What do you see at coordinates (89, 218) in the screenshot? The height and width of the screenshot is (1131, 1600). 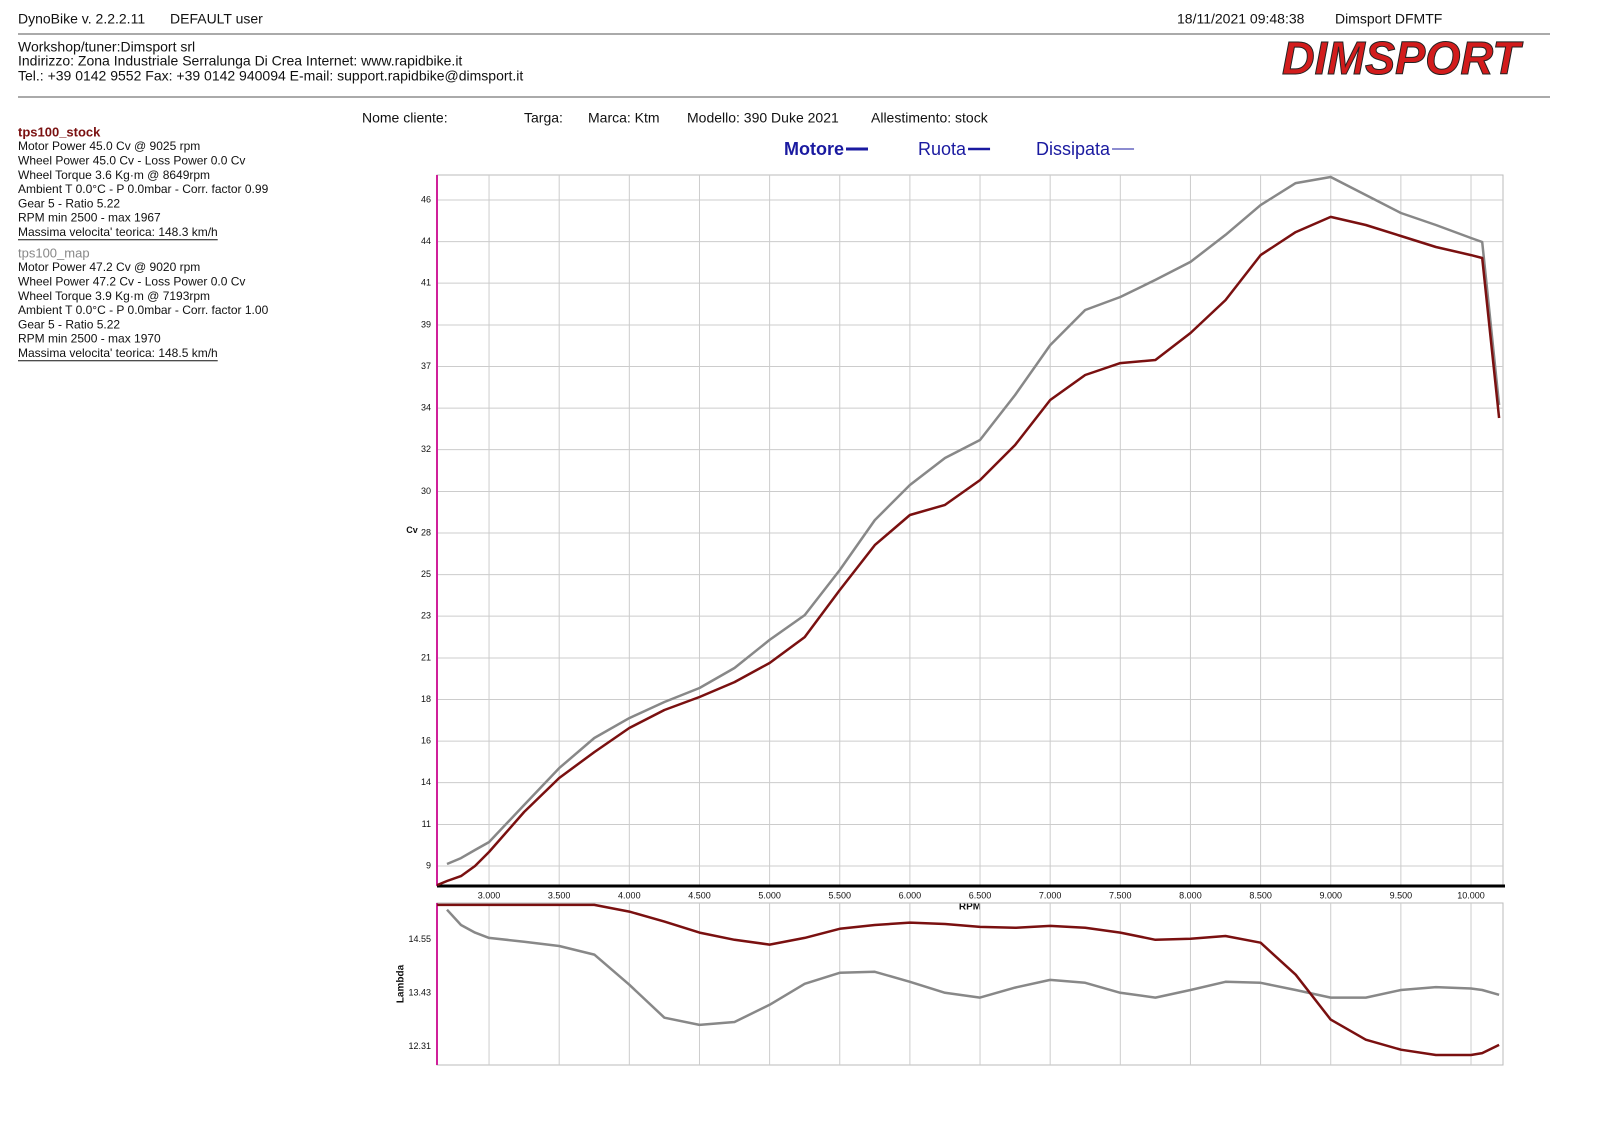 I see `run-line: RPM min 2500 - max 1967` at bounding box center [89, 218].